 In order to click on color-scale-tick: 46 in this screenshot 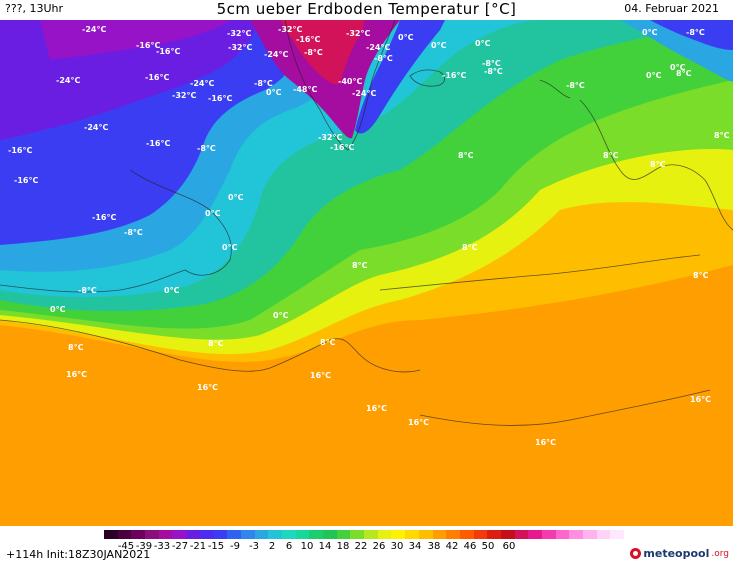, I will do `click(470, 546)`.